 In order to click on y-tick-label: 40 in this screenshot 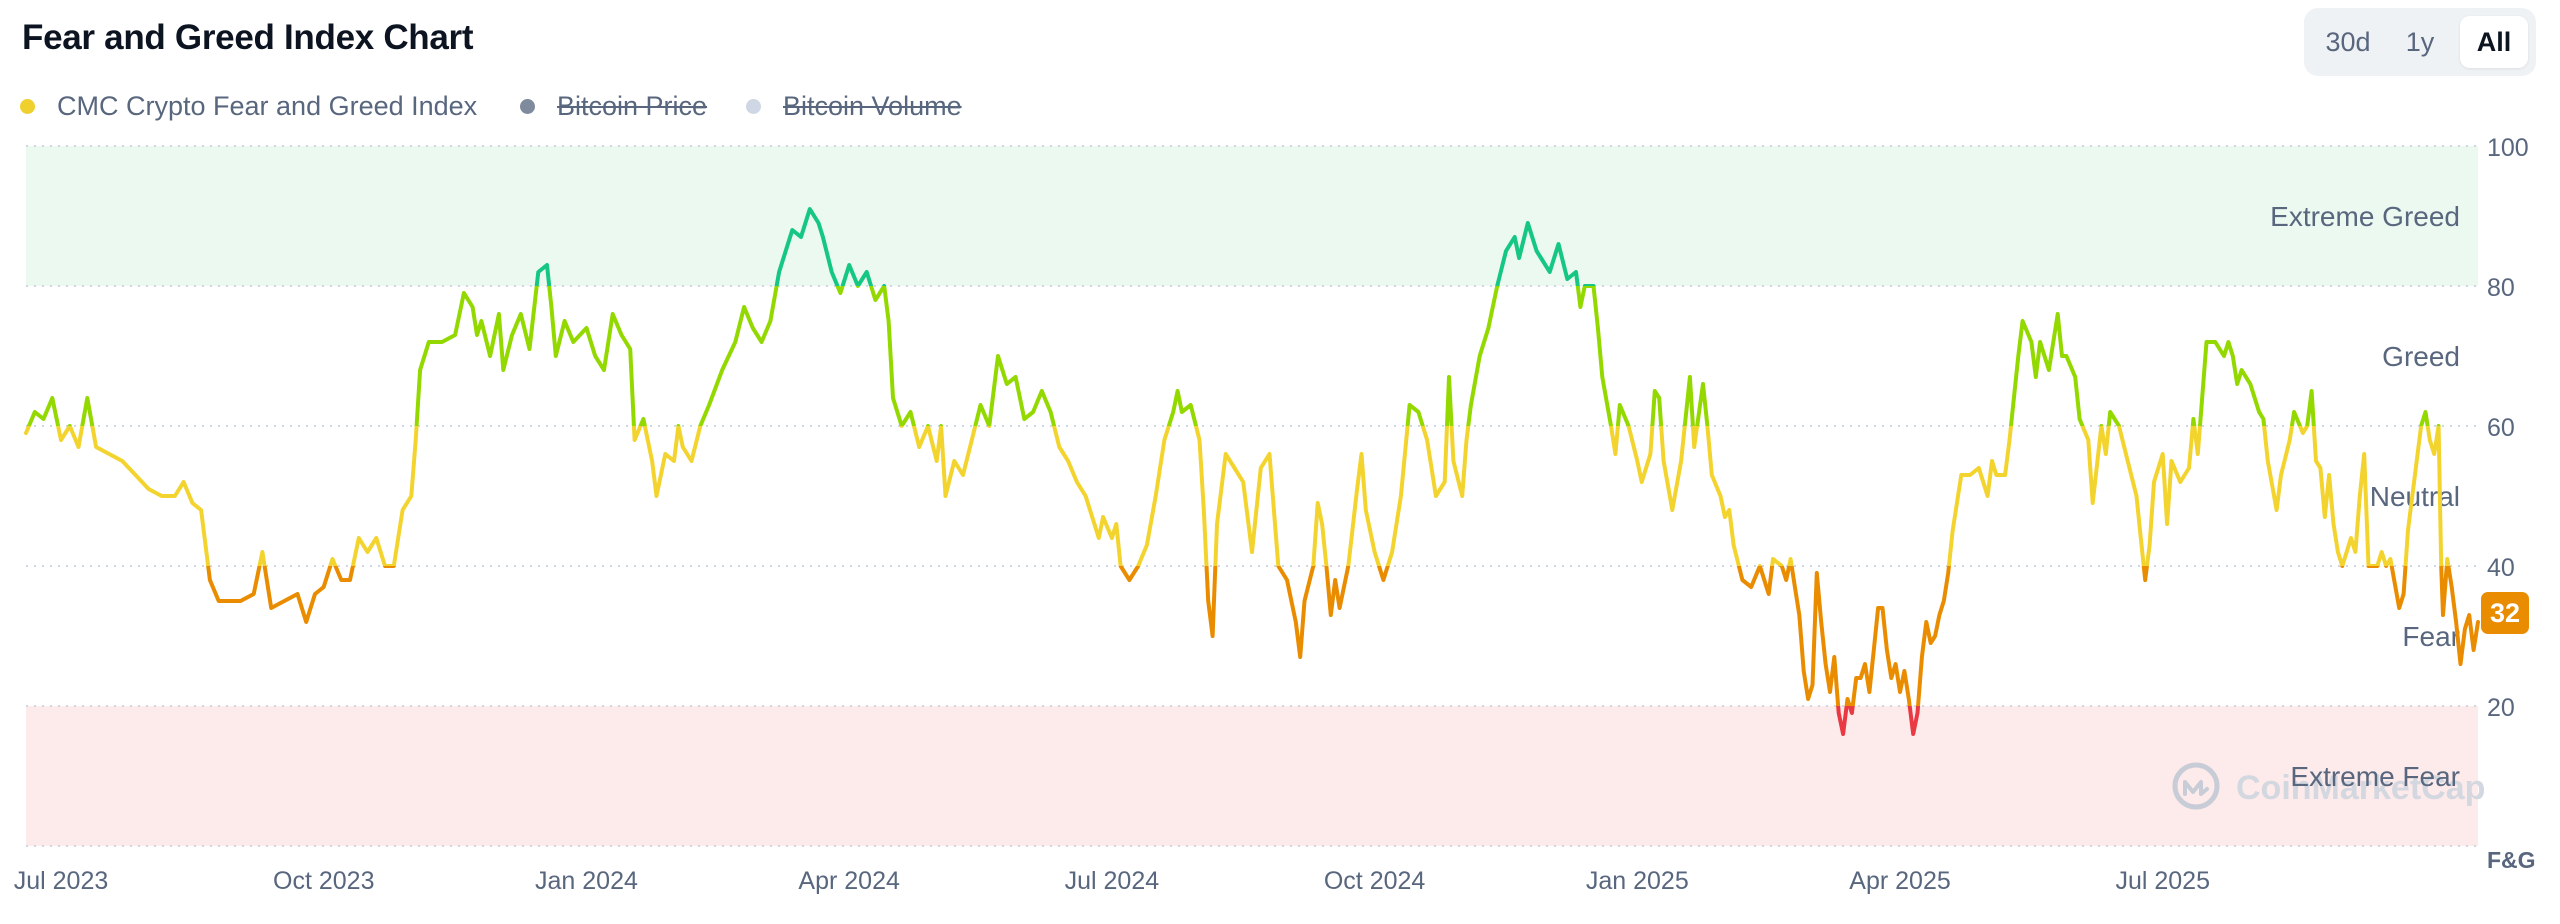, I will do `click(2501, 568)`.